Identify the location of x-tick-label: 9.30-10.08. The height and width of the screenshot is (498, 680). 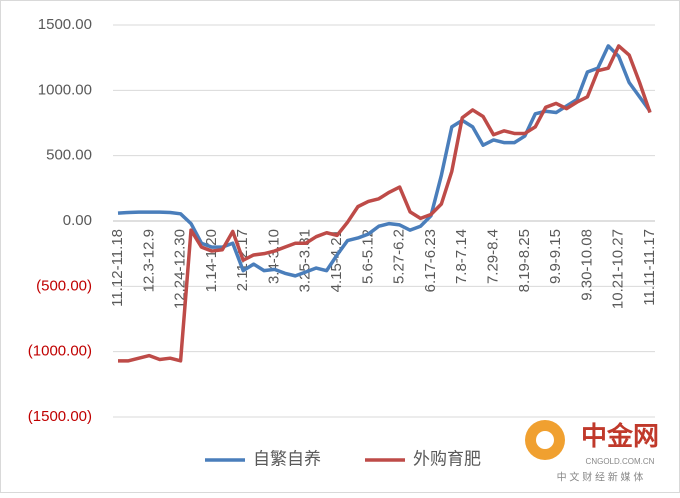
(586, 265).